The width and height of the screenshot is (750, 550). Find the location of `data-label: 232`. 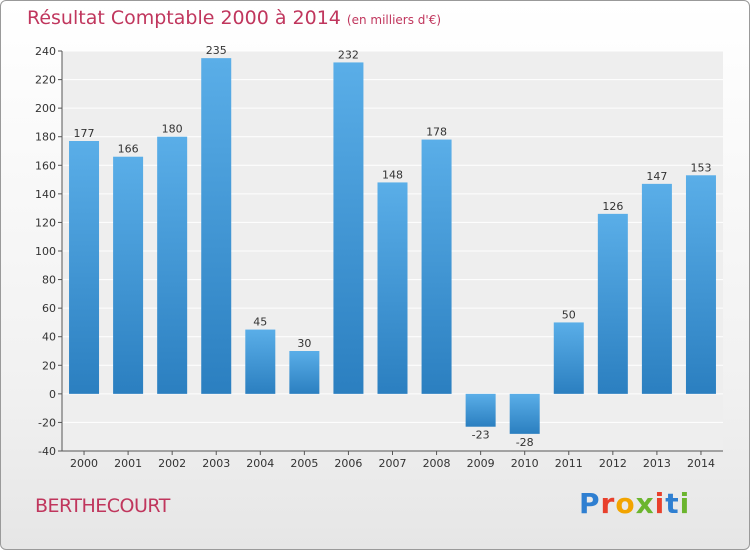

data-label: 232 is located at coordinates (348, 54).